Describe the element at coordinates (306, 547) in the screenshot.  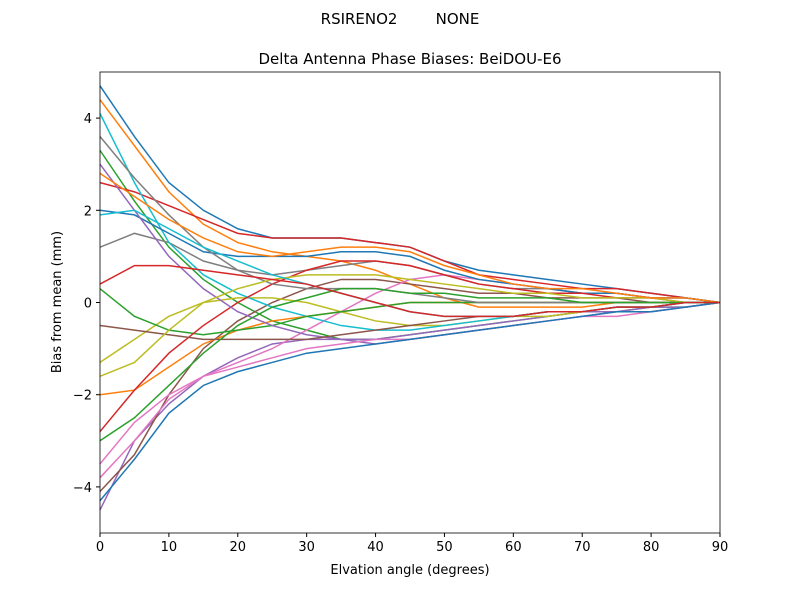
I see `x-tick-label: 30` at that location.